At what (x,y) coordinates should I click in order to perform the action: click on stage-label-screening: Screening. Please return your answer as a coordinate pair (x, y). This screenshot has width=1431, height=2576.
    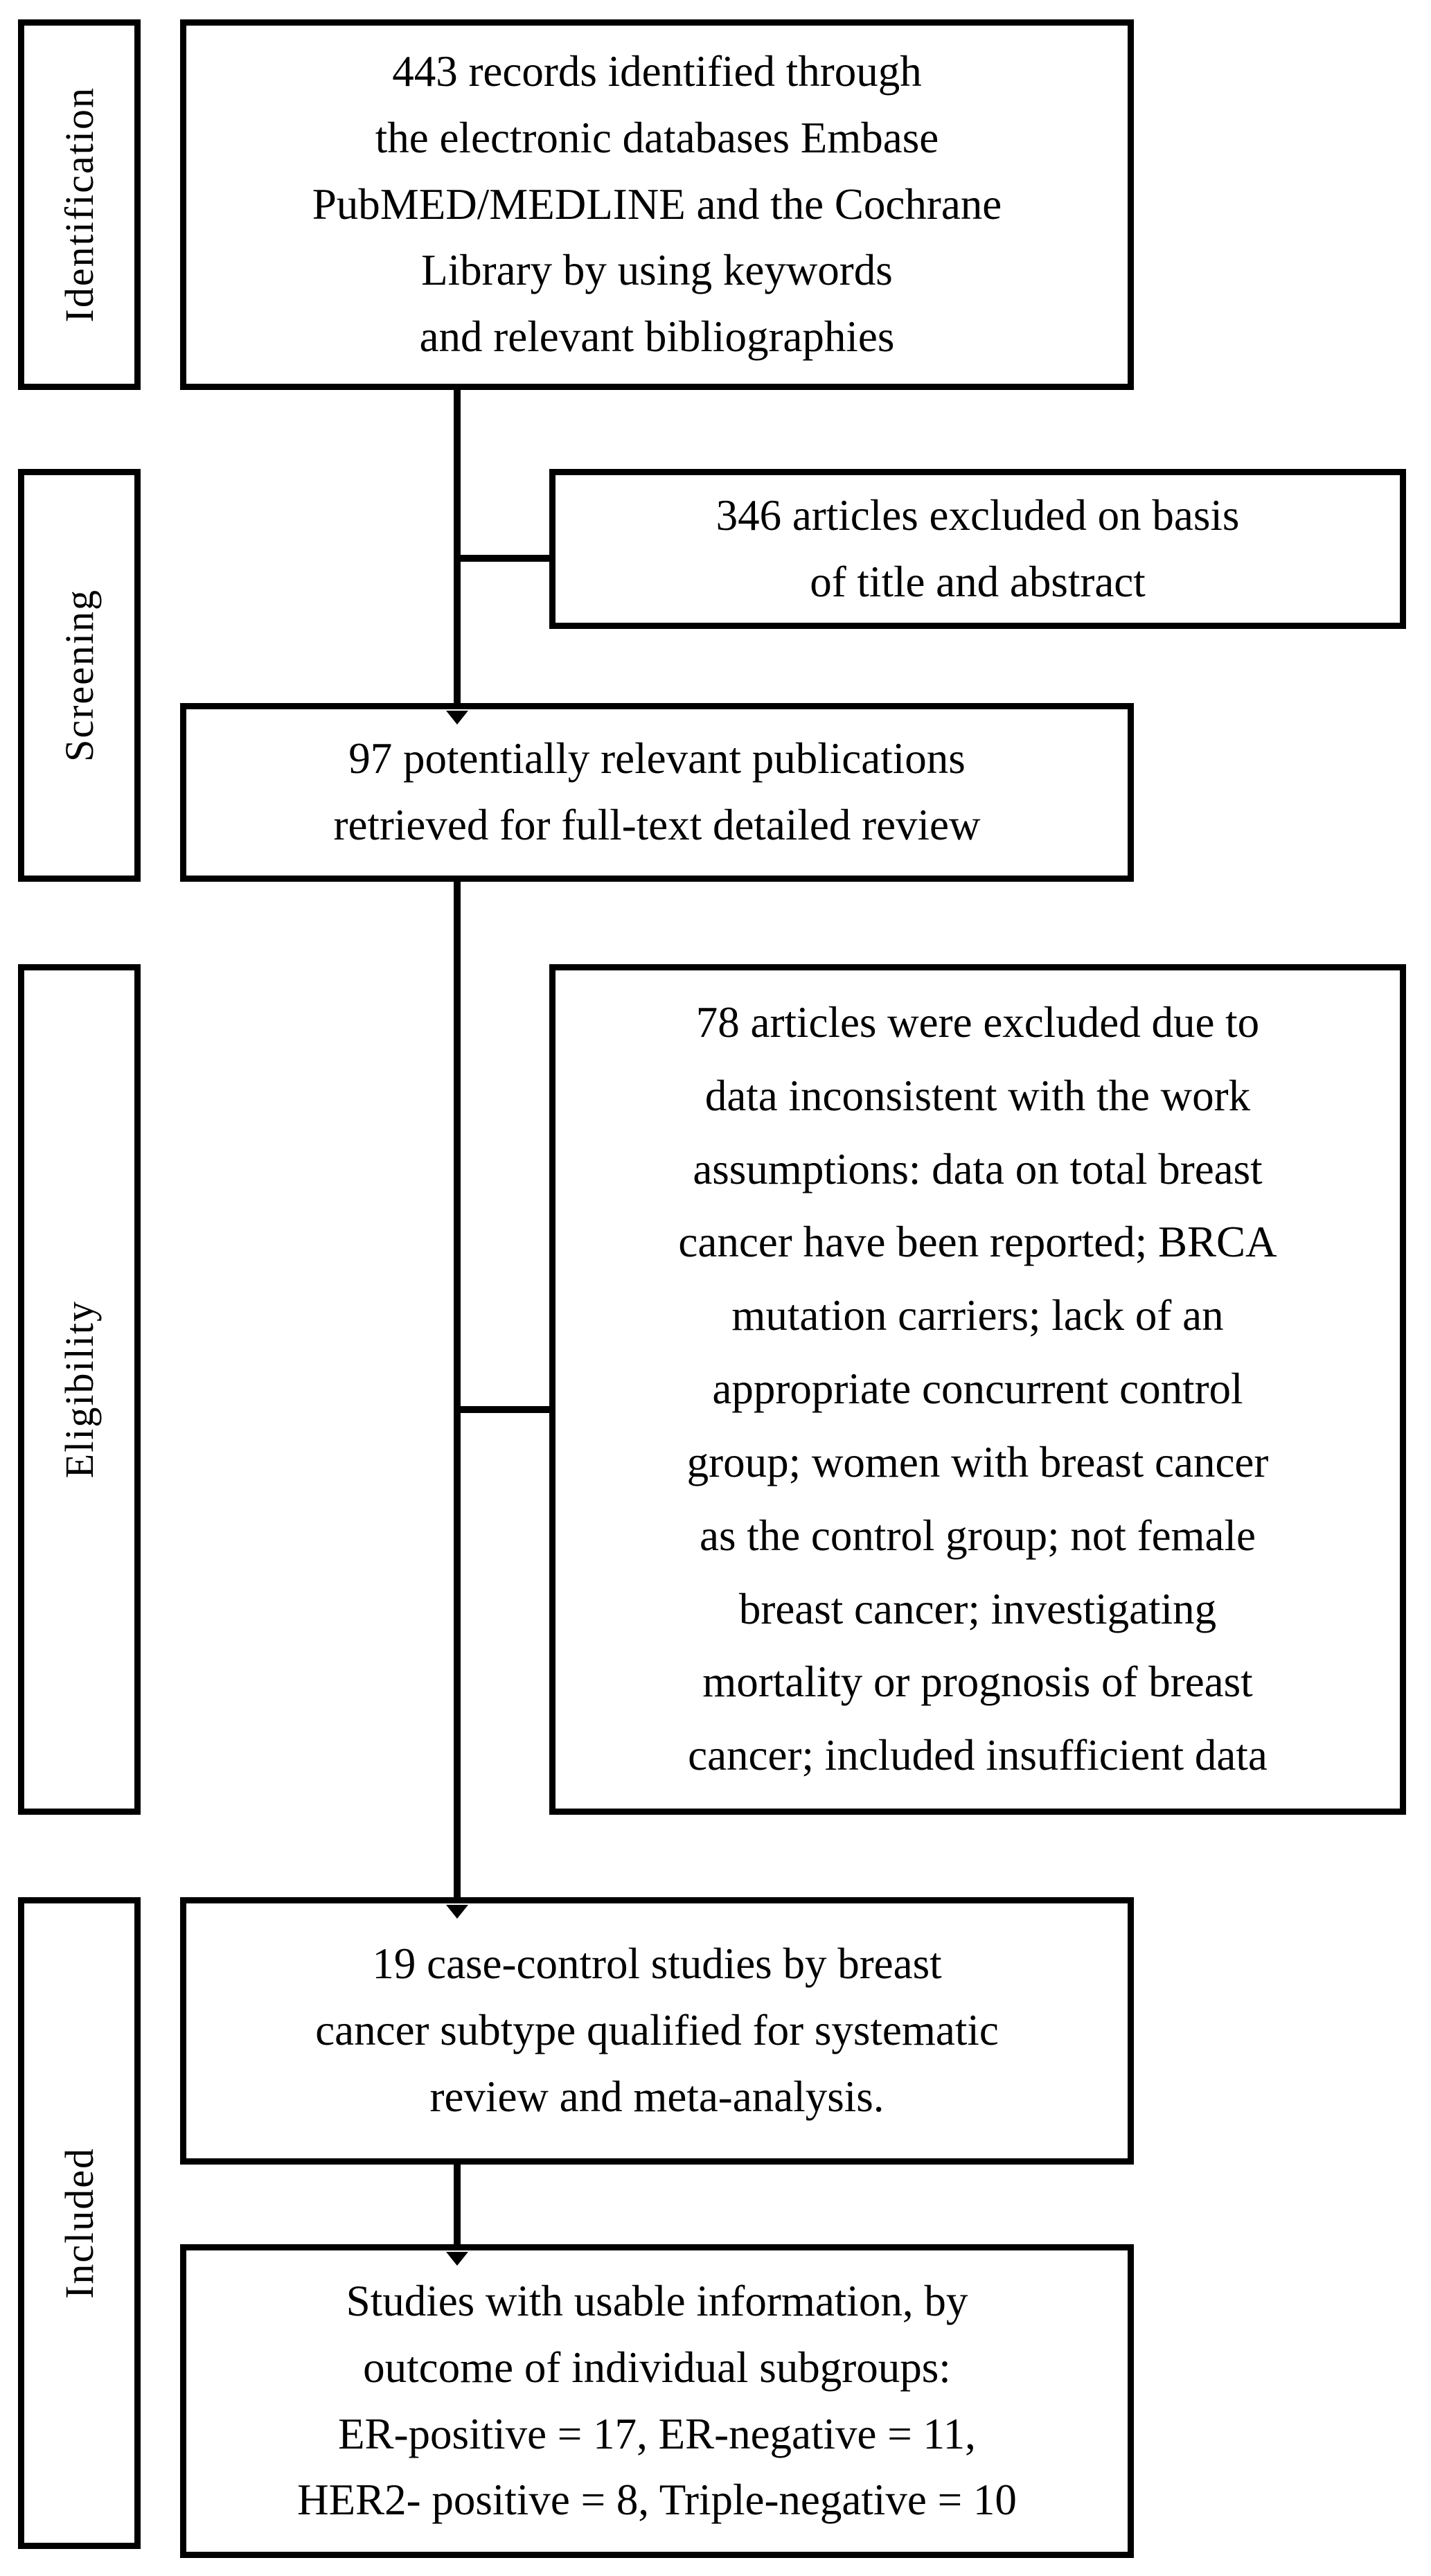
    Looking at the image, I should click on (79, 675).